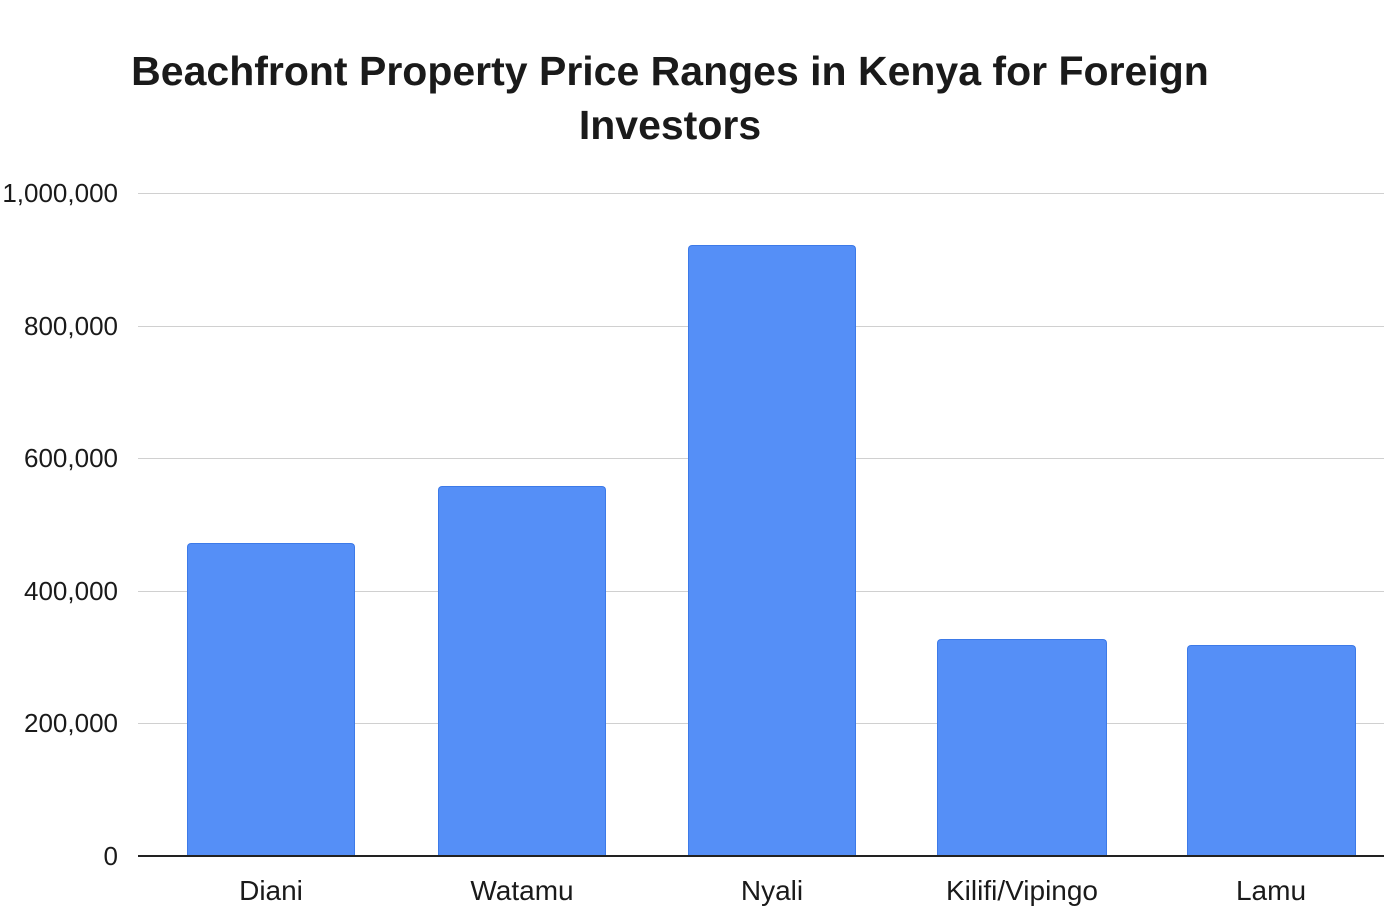 The image size is (1384, 923). What do you see at coordinates (1271, 890) in the screenshot?
I see `x-tick-label: Lamu` at bounding box center [1271, 890].